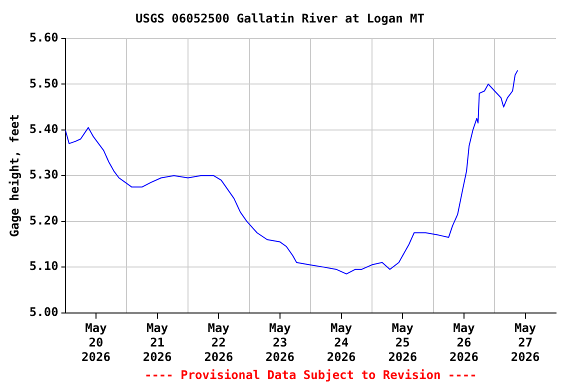  What do you see at coordinates (43, 266) in the screenshot?
I see `y-tick-label: 5.10` at bounding box center [43, 266].